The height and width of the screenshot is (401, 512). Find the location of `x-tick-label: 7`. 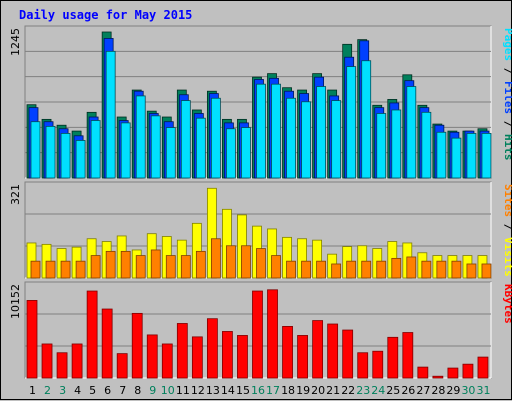

x-tick-label: 7 is located at coordinates (122, 390).